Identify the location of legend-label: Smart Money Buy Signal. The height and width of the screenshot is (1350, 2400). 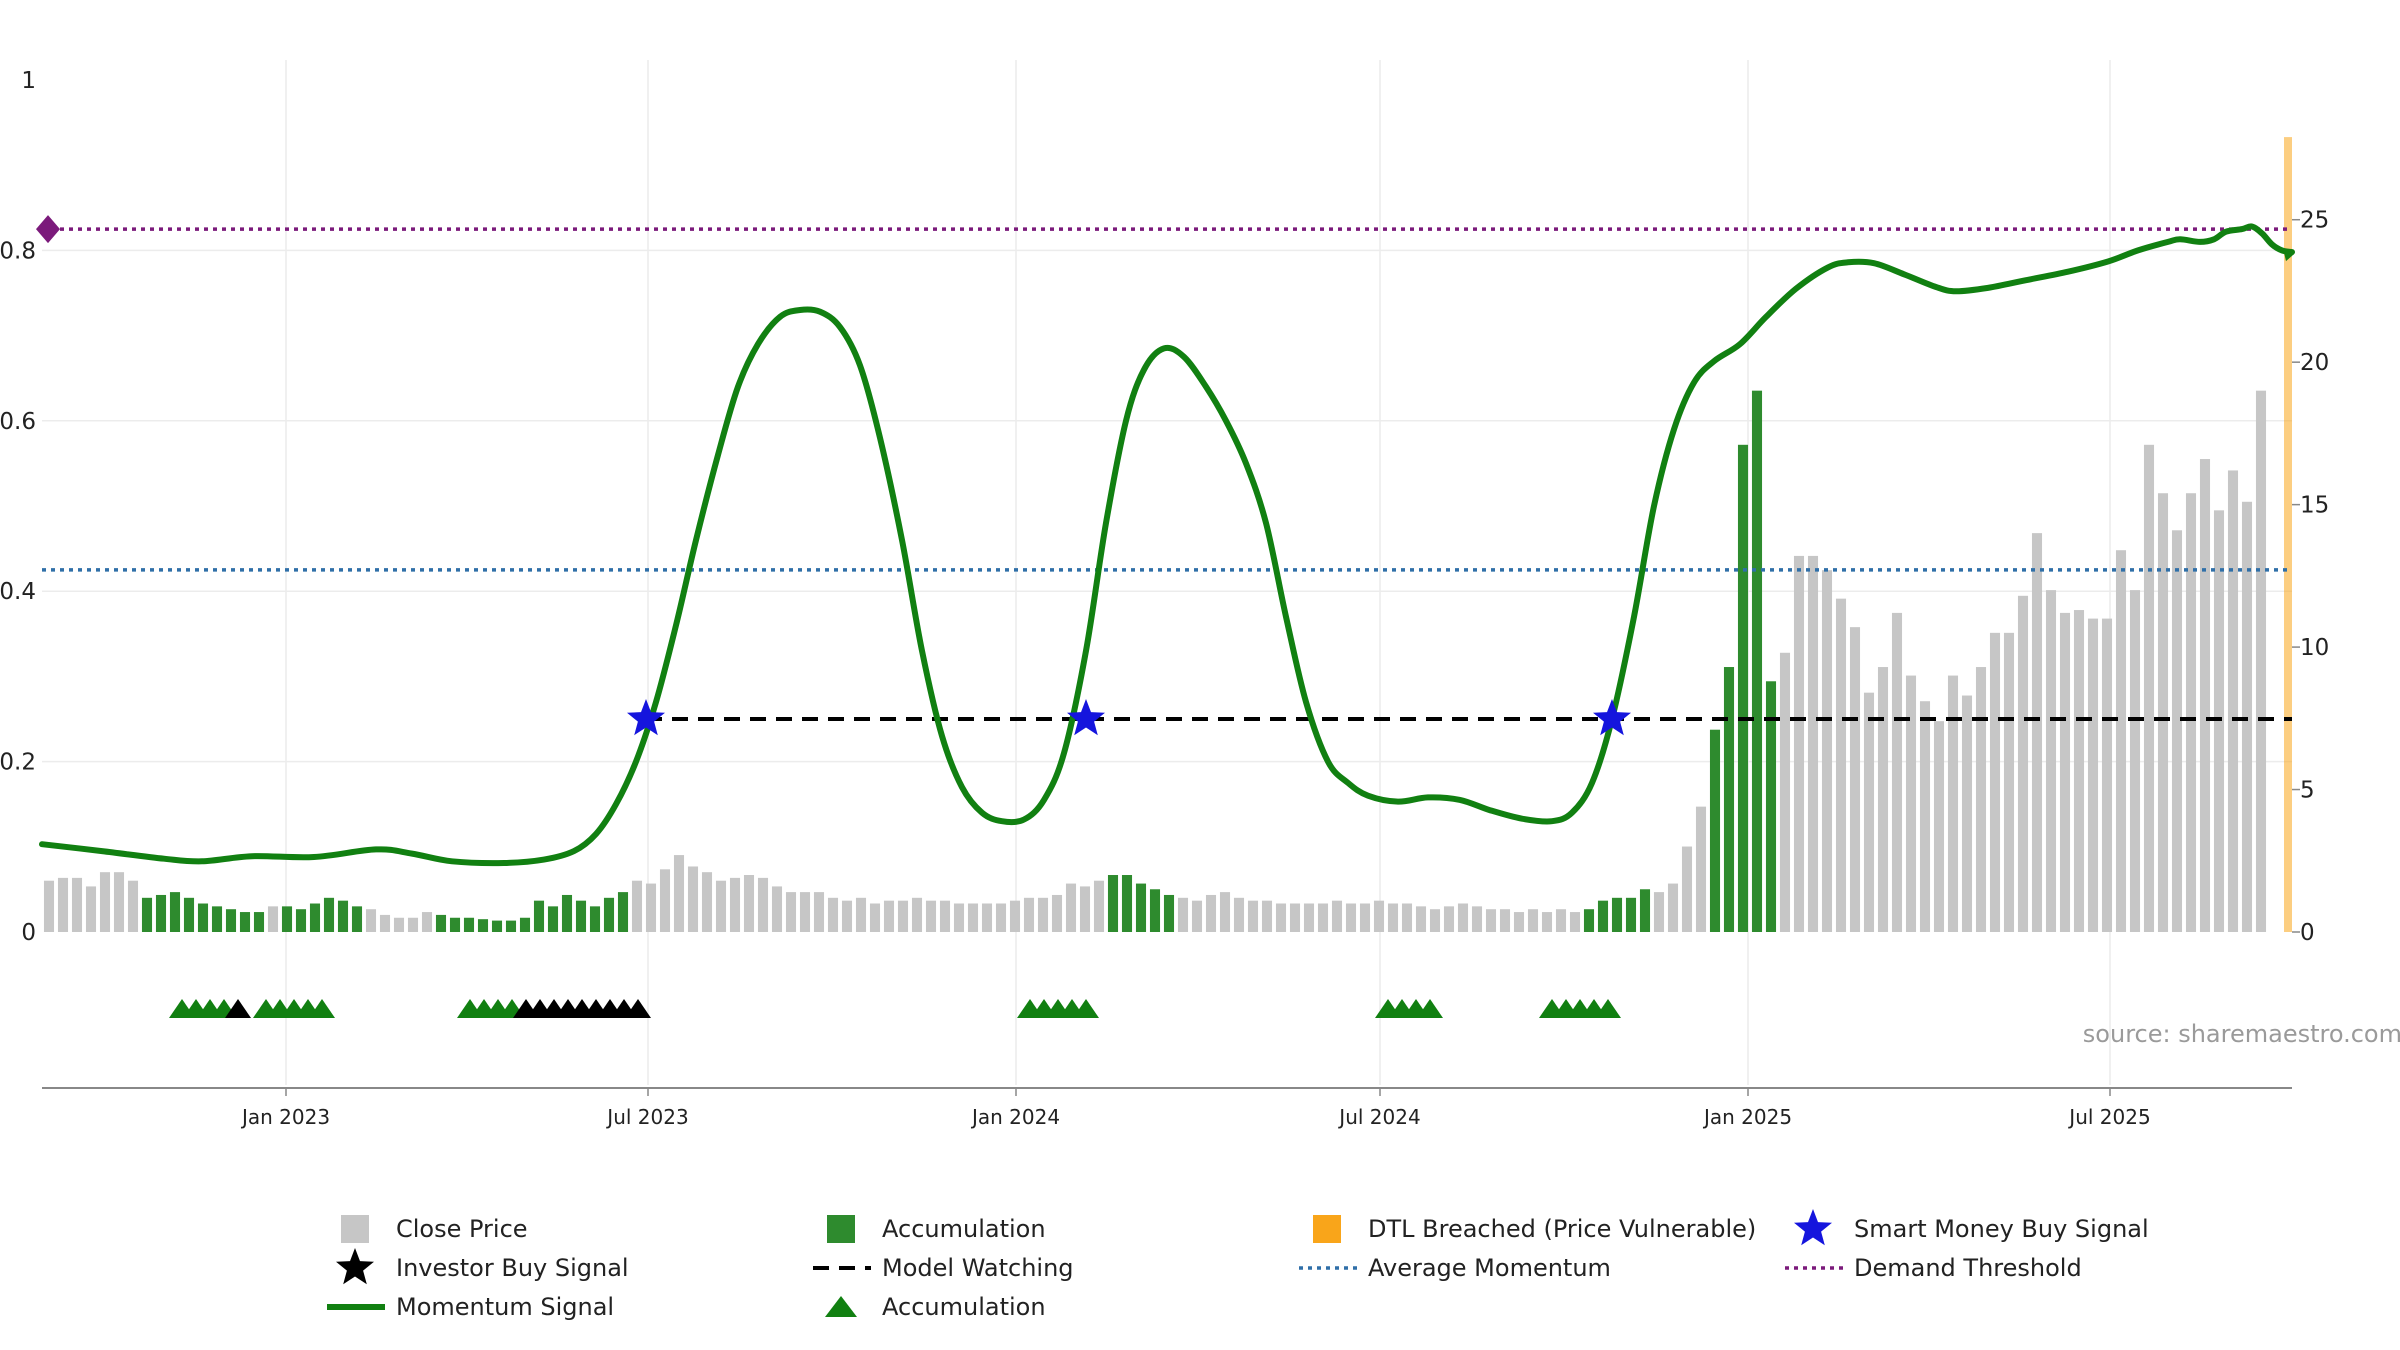
(2001, 1229).